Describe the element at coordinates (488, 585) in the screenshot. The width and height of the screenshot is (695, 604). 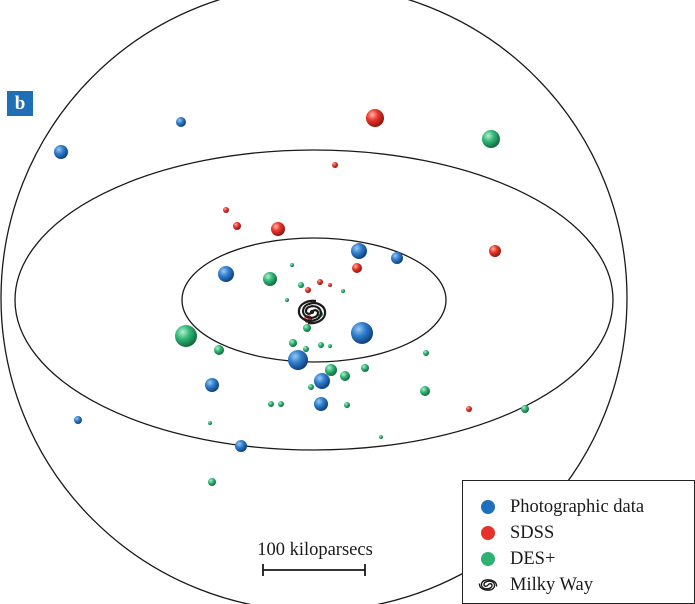
I see `spiral-galaxy-icon` at that location.